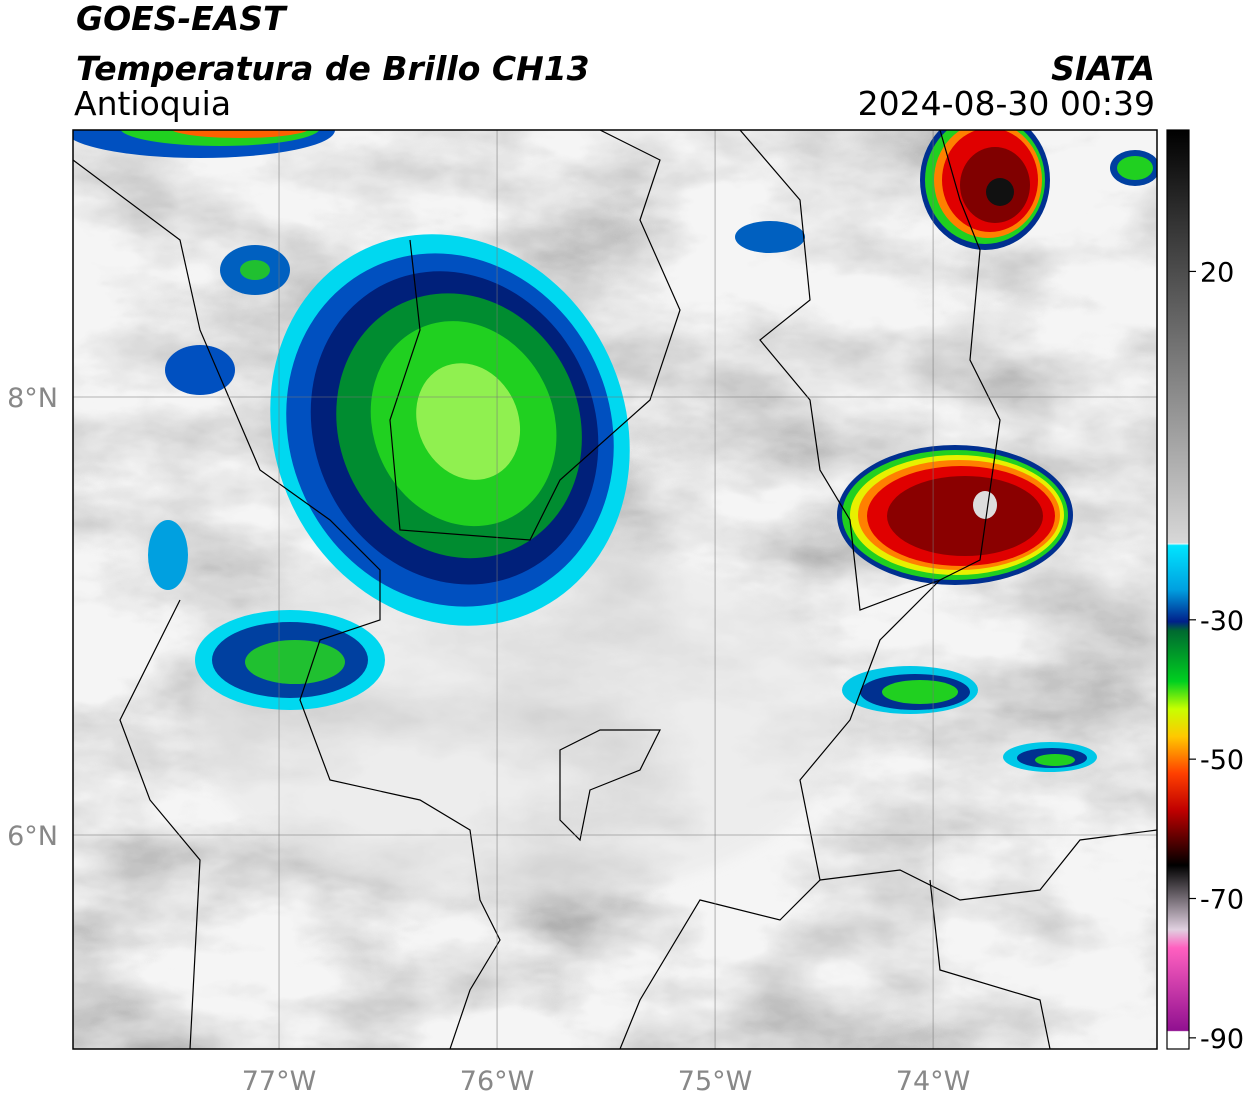 The width and height of the screenshot is (1252, 1099). I want to click on lon-tick-label: 76°W, so click(497, 1081).